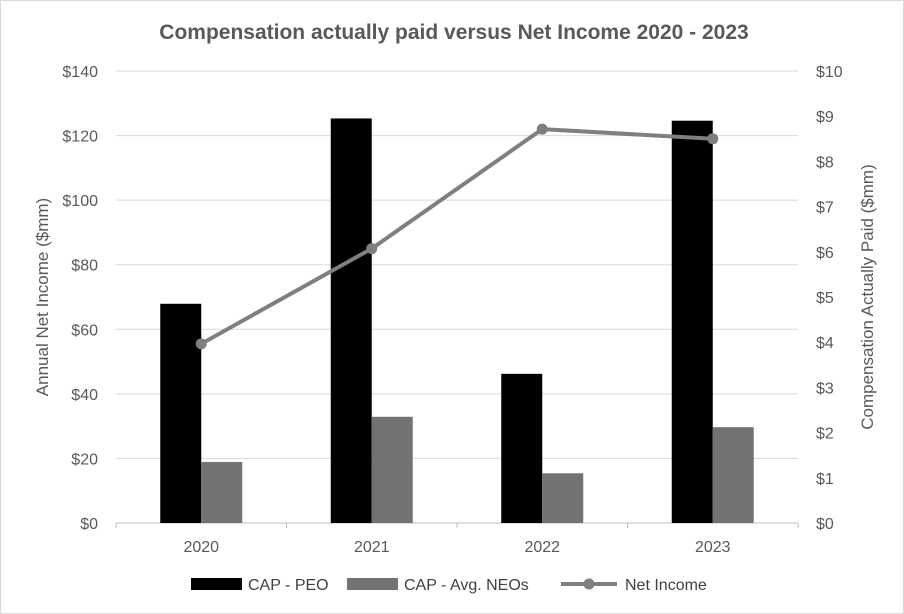  What do you see at coordinates (84, 459) in the screenshot?
I see `y-left-tick-label: $20` at bounding box center [84, 459].